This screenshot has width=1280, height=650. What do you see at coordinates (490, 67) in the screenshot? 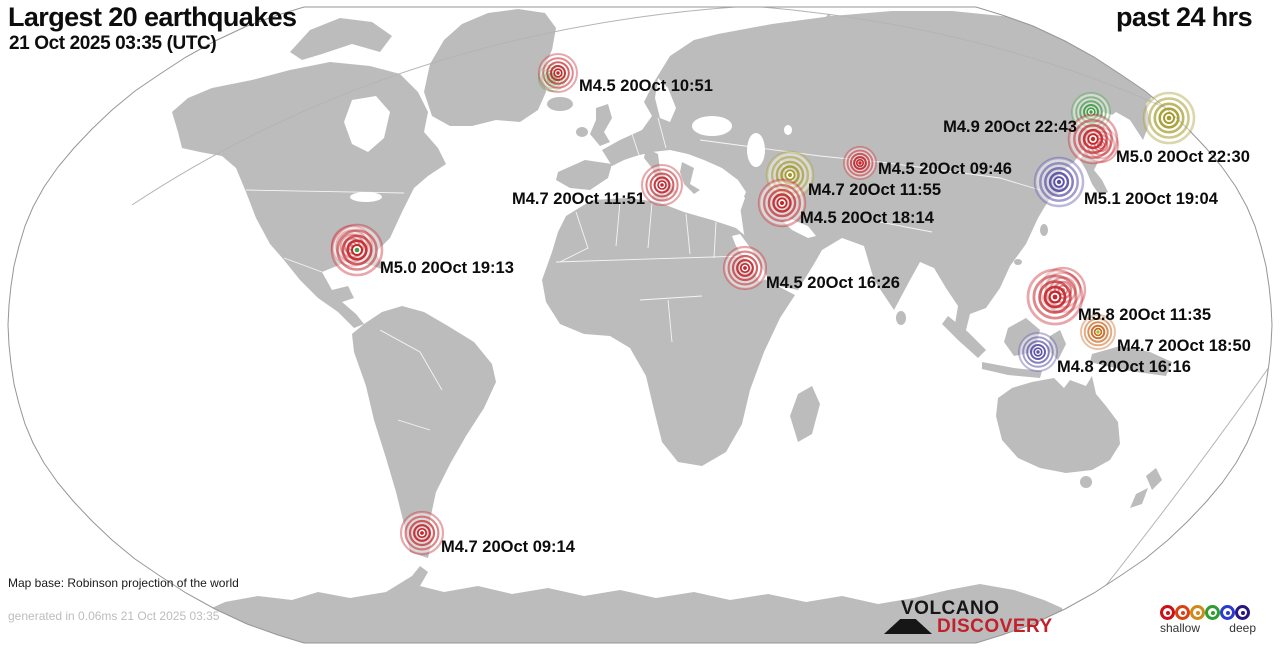
I see `greenland` at bounding box center [490, 67].